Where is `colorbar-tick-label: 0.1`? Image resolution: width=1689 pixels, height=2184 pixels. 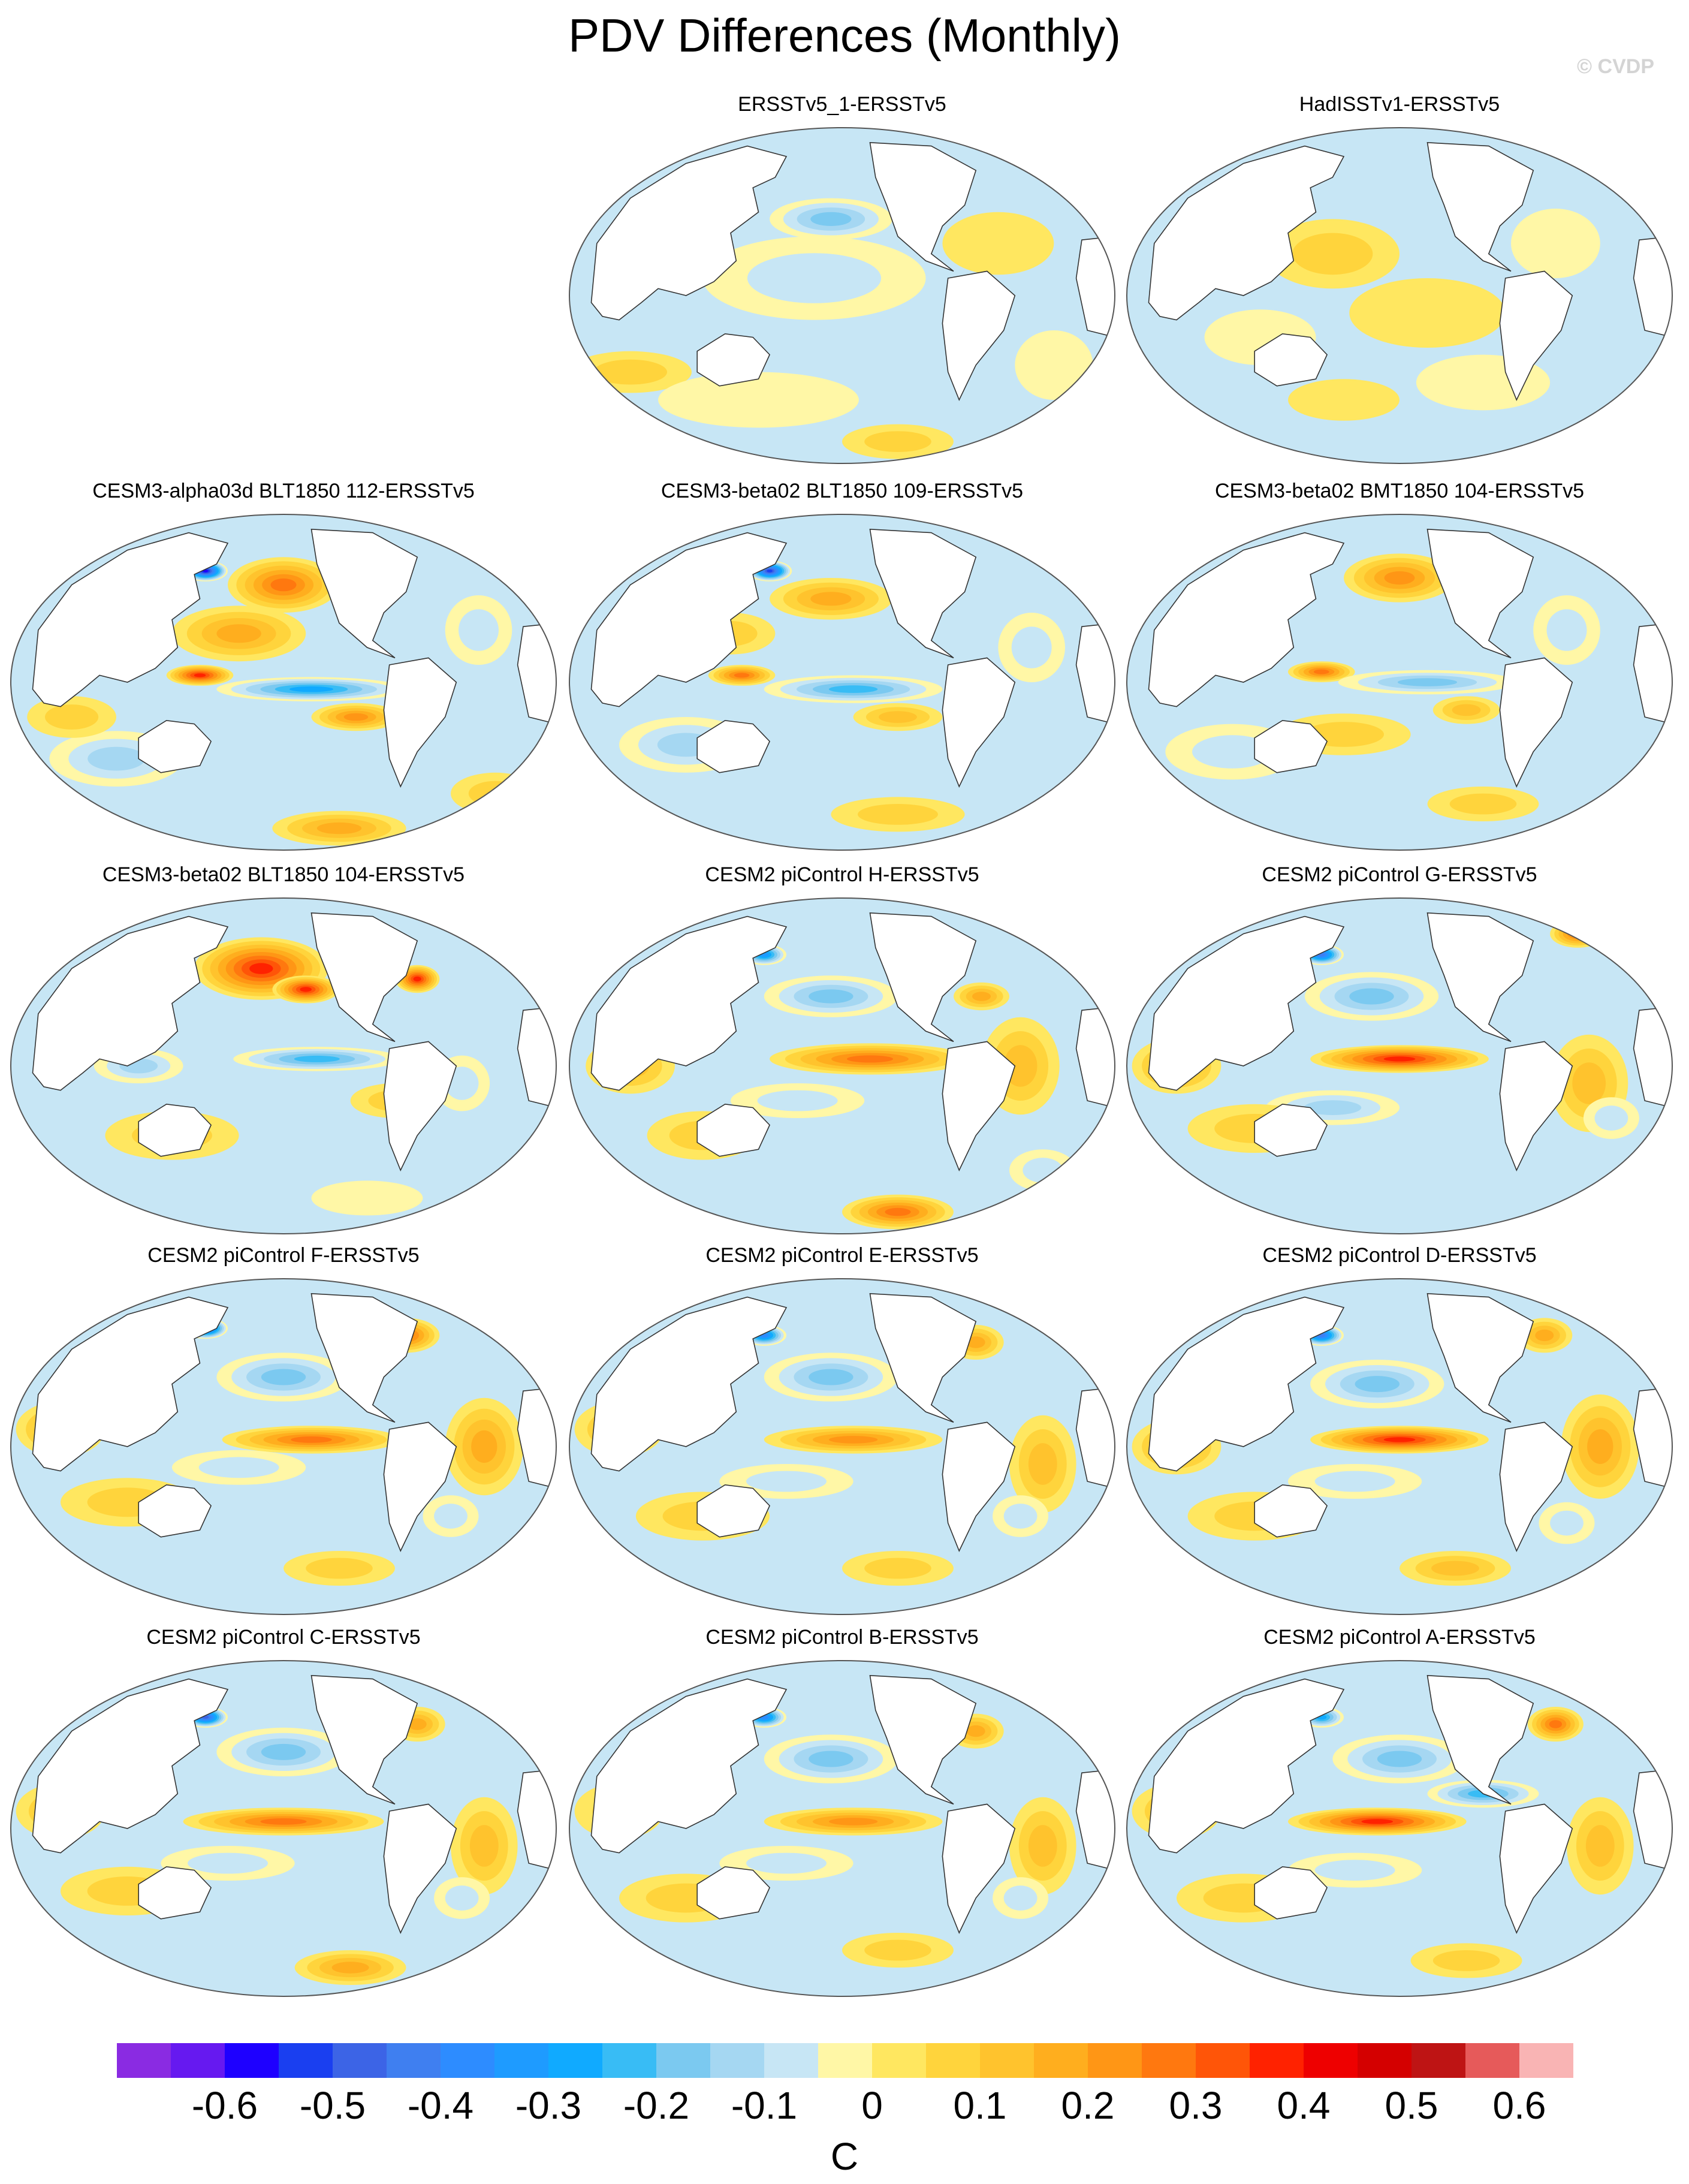
colorbar-tick-label: 0.1 is located at coordinates (980, 2105).